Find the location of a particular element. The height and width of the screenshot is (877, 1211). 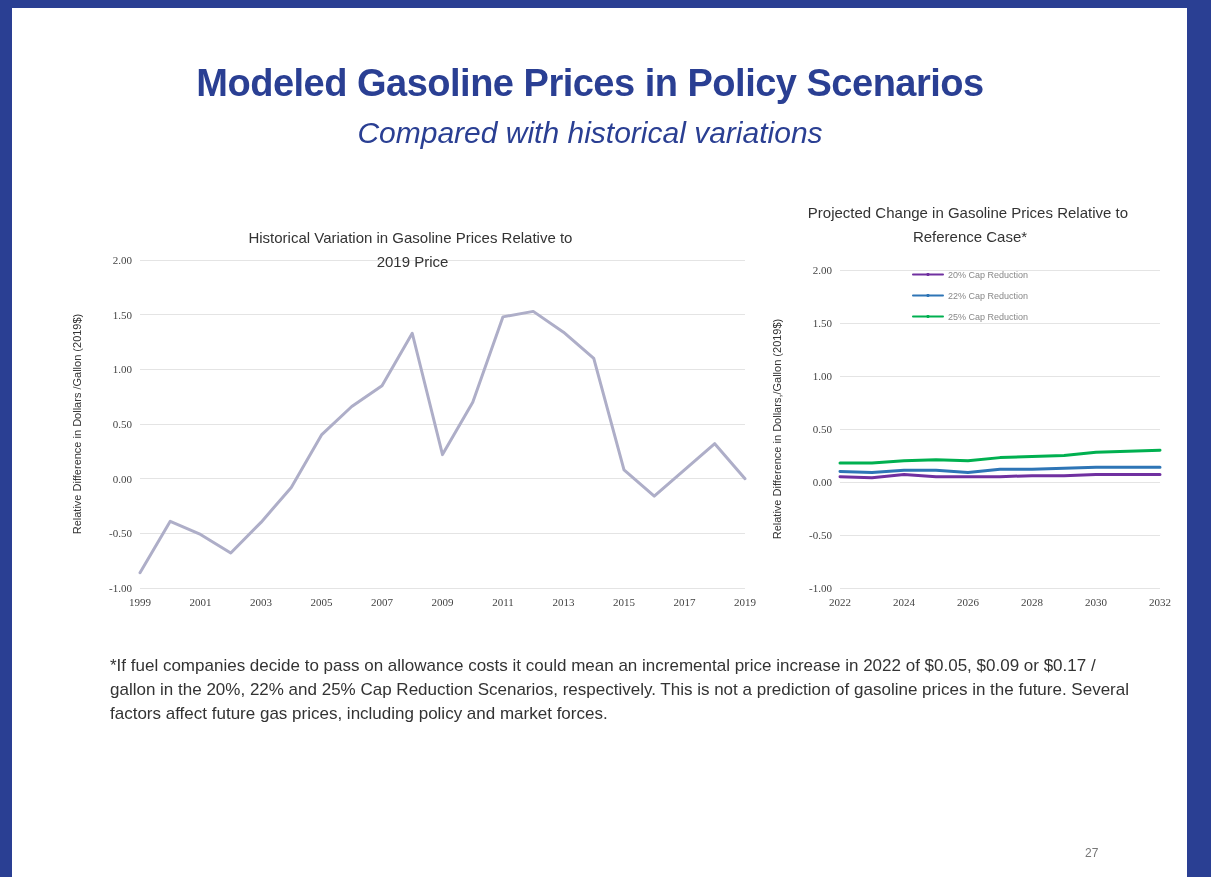

legend-label: 25% Cap Reduction is located at coordinates (988, 316).